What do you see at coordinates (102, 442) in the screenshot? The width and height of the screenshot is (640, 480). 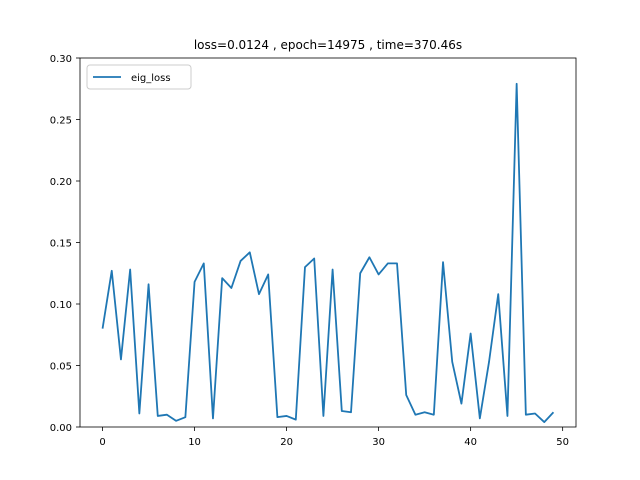 I see `x-tick-label: 0` at bounding box center [102, 442].